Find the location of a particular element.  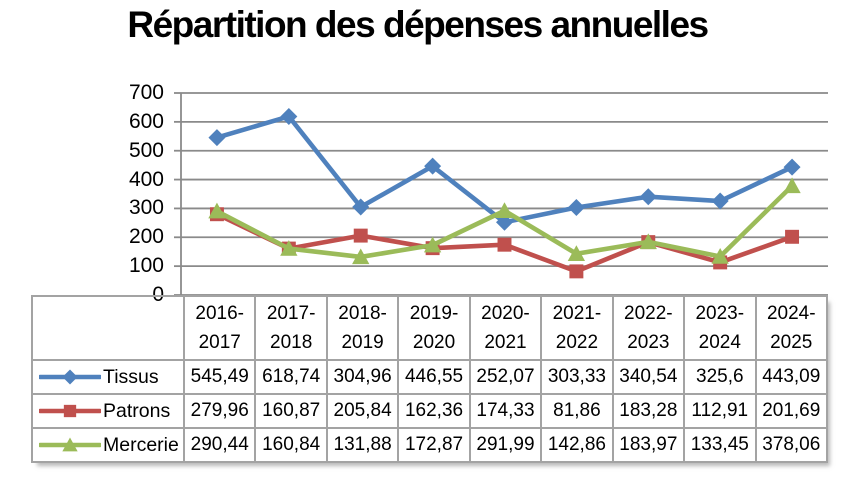

value-cell: 201,69 is located at coordinates (791, 411).